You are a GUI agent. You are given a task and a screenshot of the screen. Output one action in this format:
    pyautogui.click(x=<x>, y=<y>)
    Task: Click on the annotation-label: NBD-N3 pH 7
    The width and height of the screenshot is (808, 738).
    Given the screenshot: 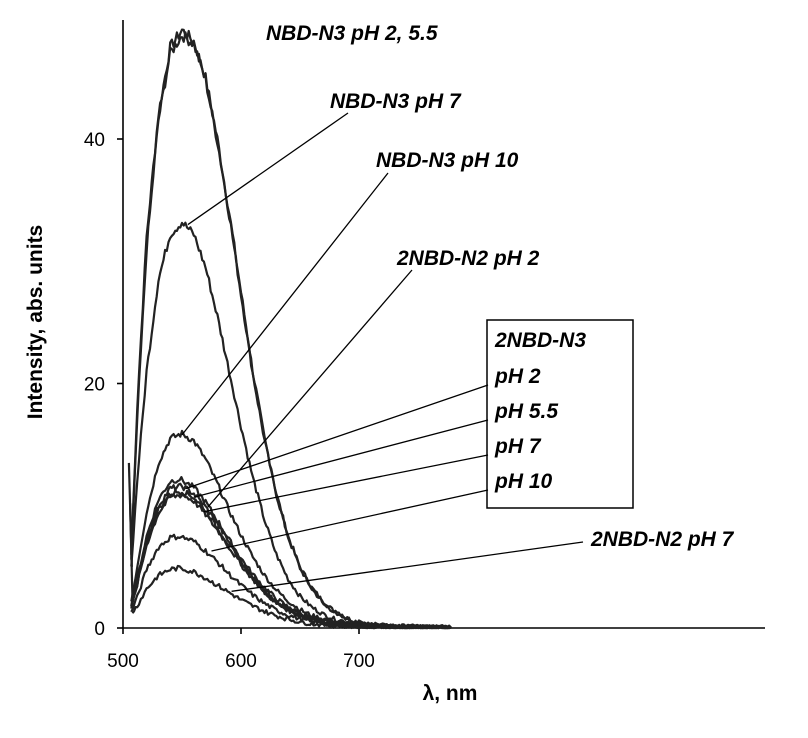 What is the action you would take?
    pyautogui.click(x=396, y=101)
    